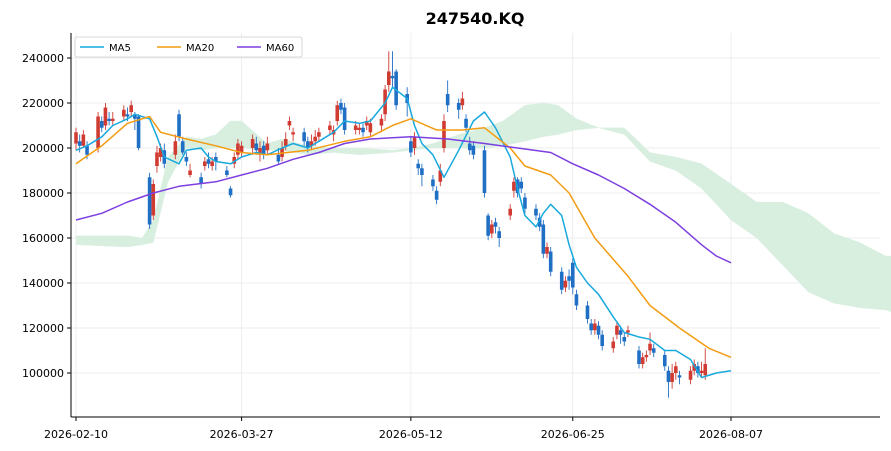  What do you see at coordinates (43, 148) in the screenshot?
I see `y-tick-label: 200000` at bounding box center [43, 148].